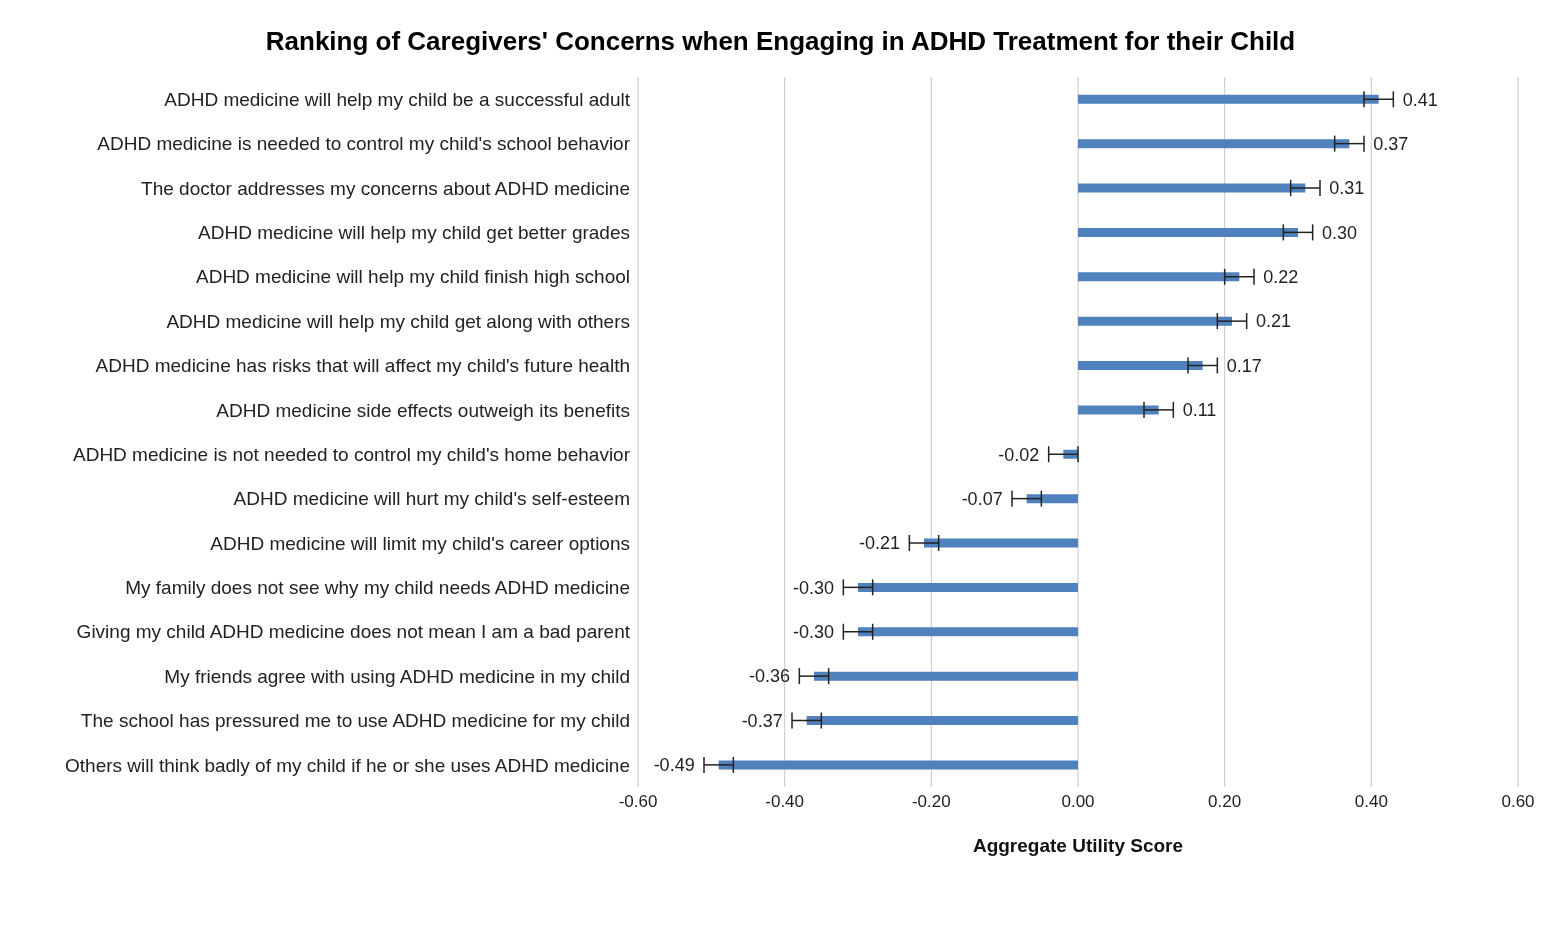 Image resolution: width=1567 pixels, height=930 pixels. I want to click on x-tick-label: 0.60, so click(1518, 802).